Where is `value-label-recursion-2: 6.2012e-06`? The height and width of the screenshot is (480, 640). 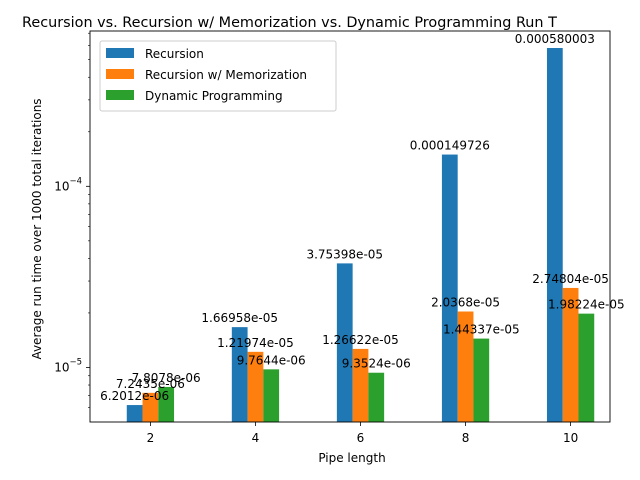
value-label-recursion-2: 6.2012e-06 is located at coordinates (134, 396).